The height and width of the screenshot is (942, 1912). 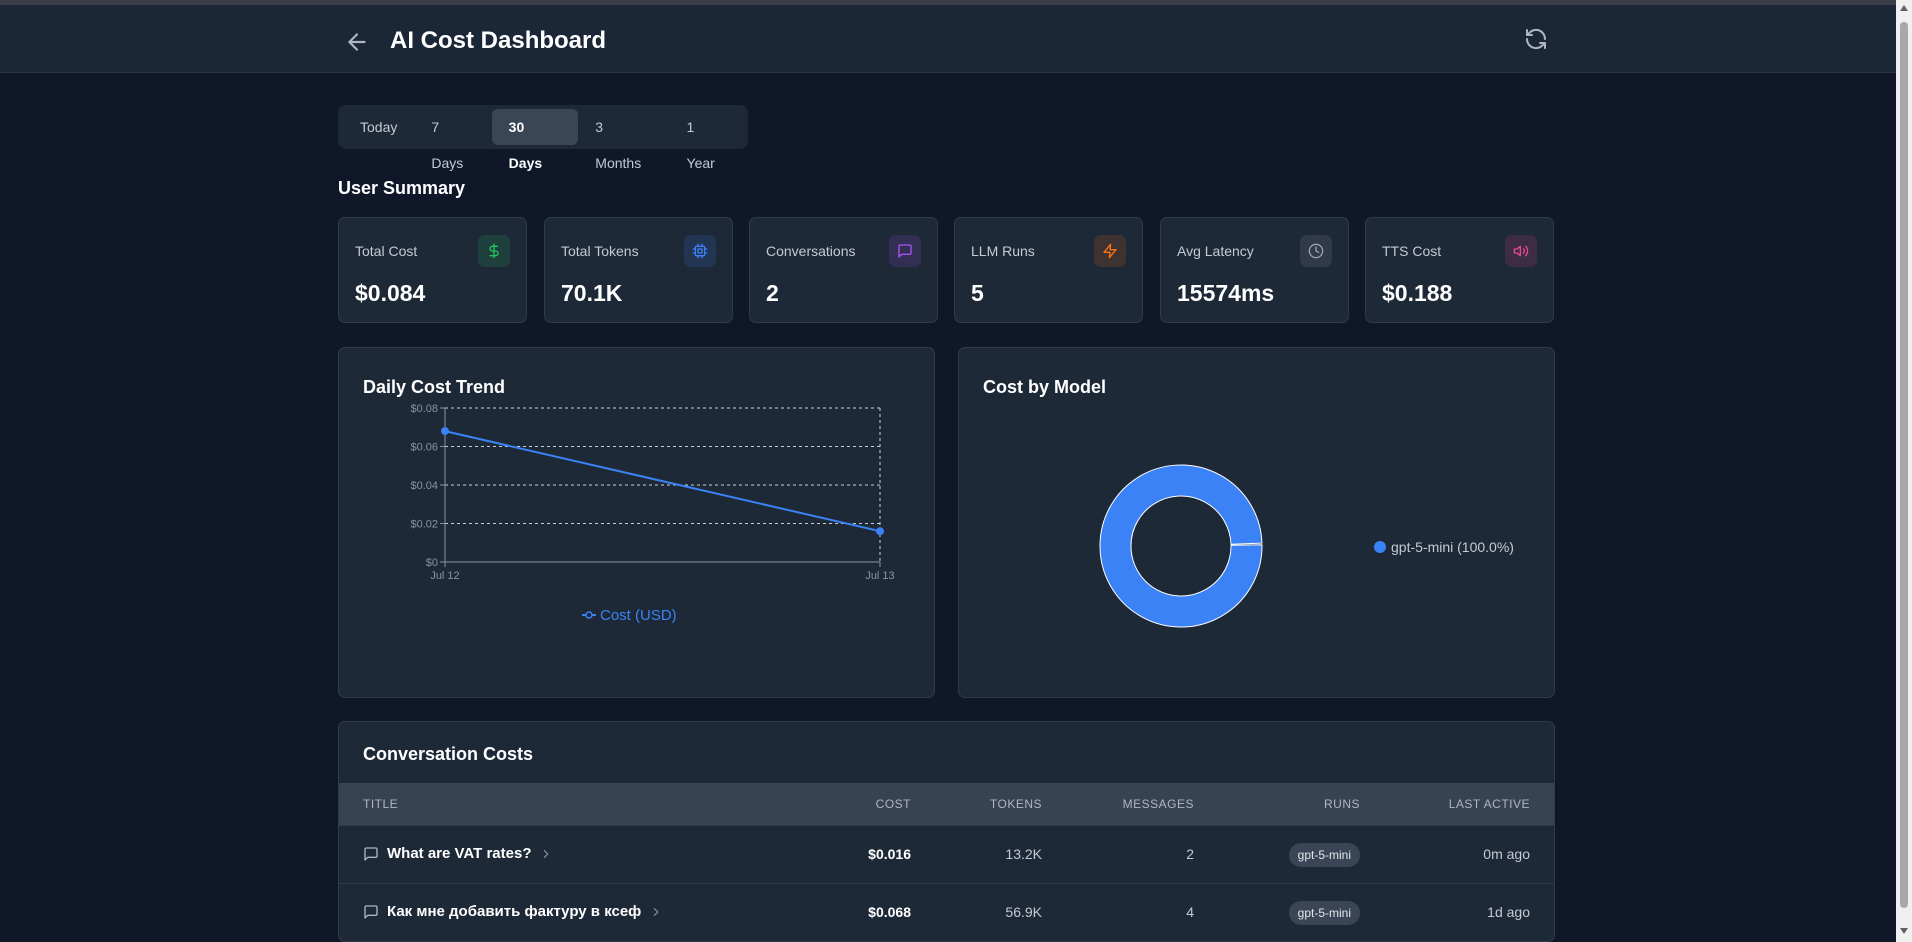 What do you see at coordinates (948, 2) in the screenshot?
I see `window-top-border` at bounding box center [948, 2].